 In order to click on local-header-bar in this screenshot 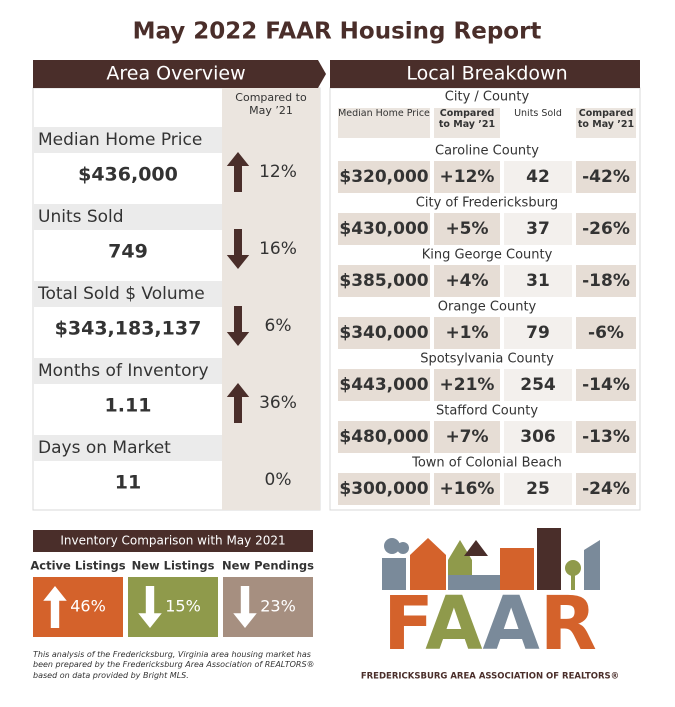, I will do `click(485, 74)`.